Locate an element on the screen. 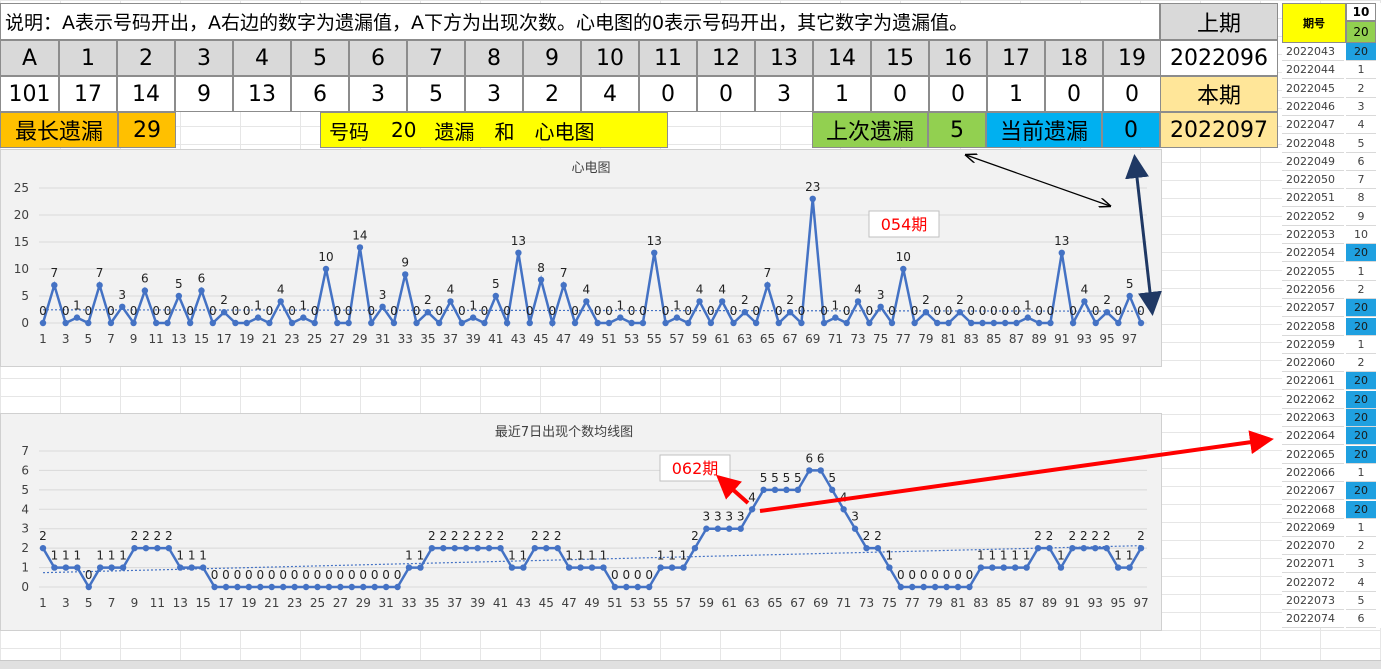 The height and width of the screenshot is (669, 1381). issue-value: 2 is located at coordinates (1361, 89).